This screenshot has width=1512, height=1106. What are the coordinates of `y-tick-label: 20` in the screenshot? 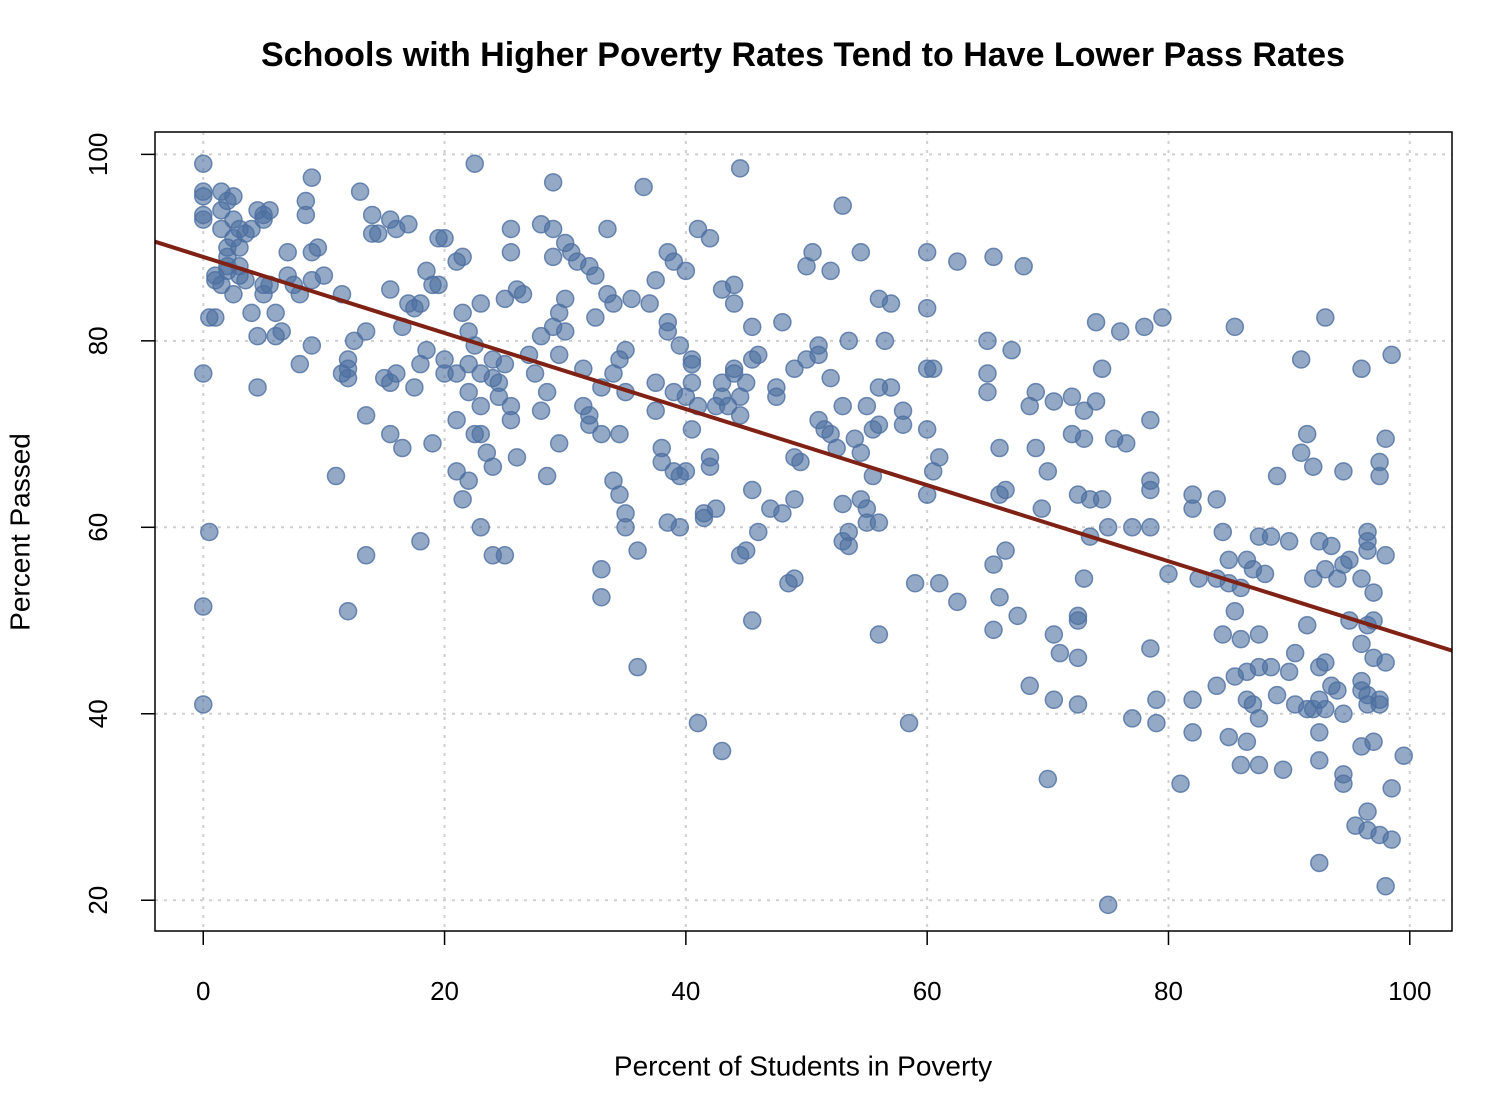 It's located at (98, 900).